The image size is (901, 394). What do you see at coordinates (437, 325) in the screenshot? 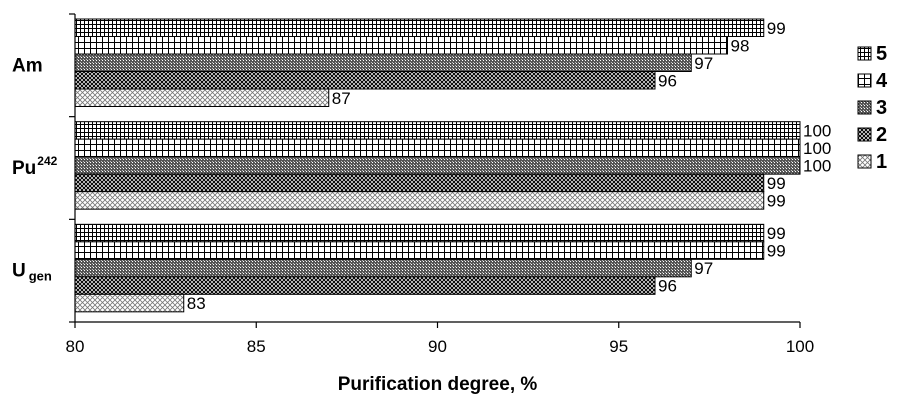
I see `x-axis-ticks` at bounding box center [437, 325].